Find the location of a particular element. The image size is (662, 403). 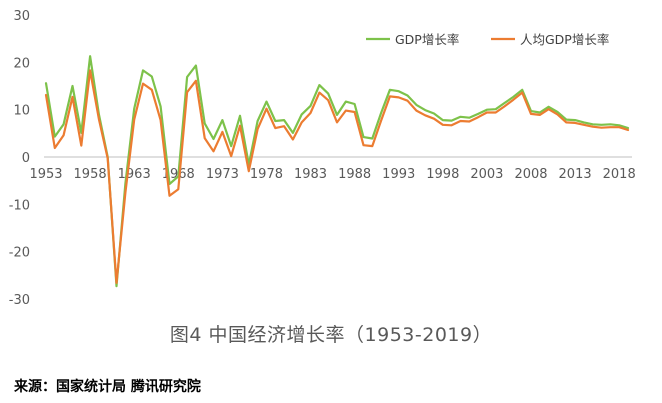

y-axis: -30 -20 -10 0 10 20 30 is located at coordinates (19, 158).